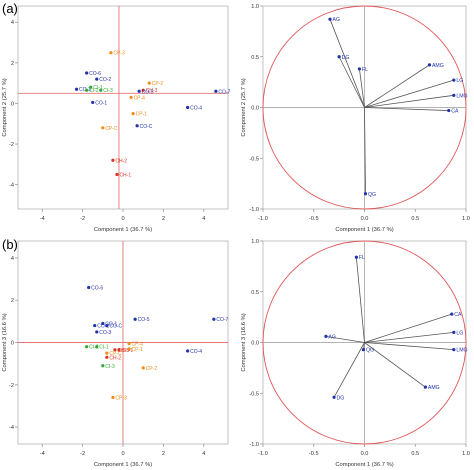 This screenshot has width=474, height=470. Describe the element at coordinates (103, 128) in the screenshot. I see `point-cp-c` at that location.